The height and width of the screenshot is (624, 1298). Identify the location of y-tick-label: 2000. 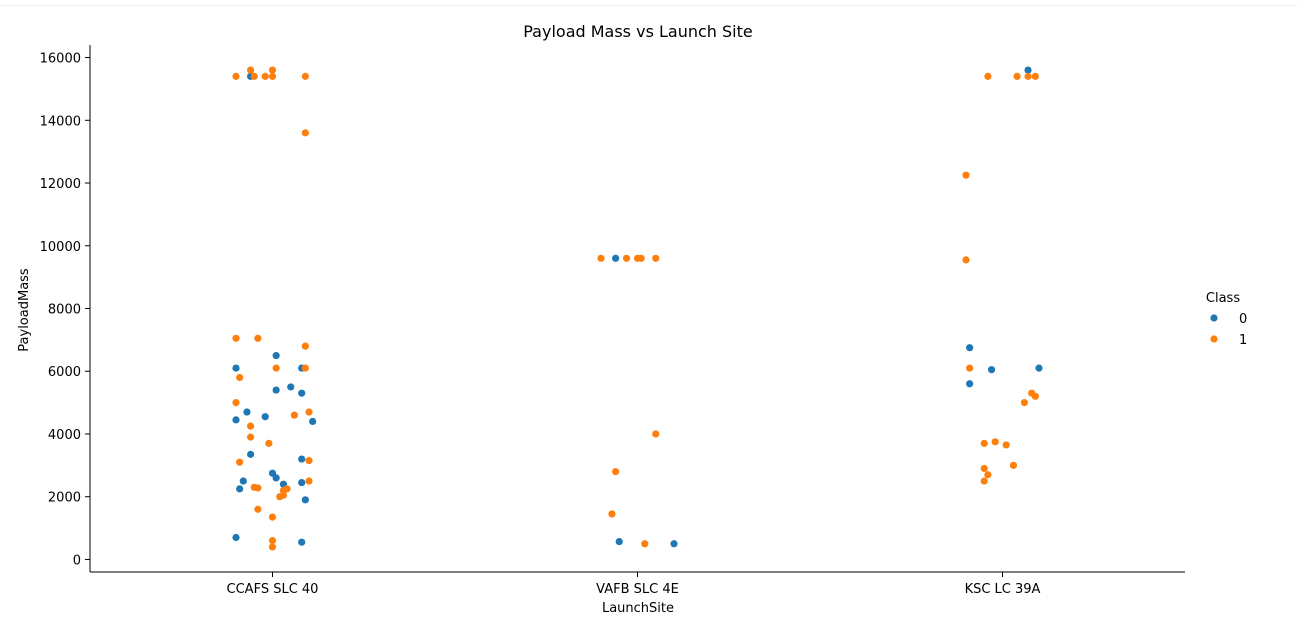
(64, 498).